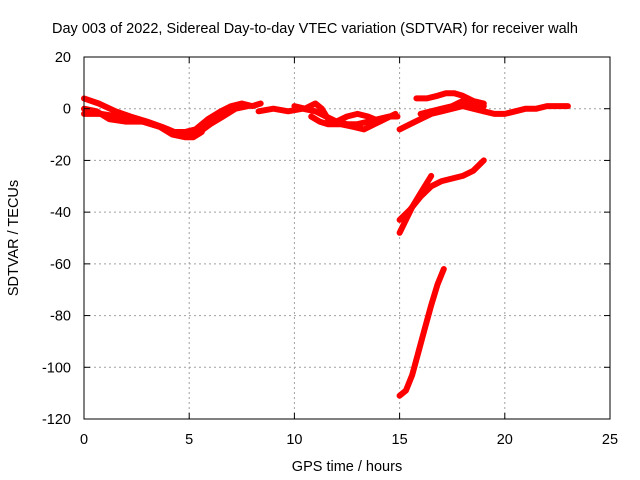 This screenshot has height=480, width=640. Describe the element at coordinates (14, 238) in the screenshot. I see `y-axis-label: SDTVAR / TECUs` at that location.